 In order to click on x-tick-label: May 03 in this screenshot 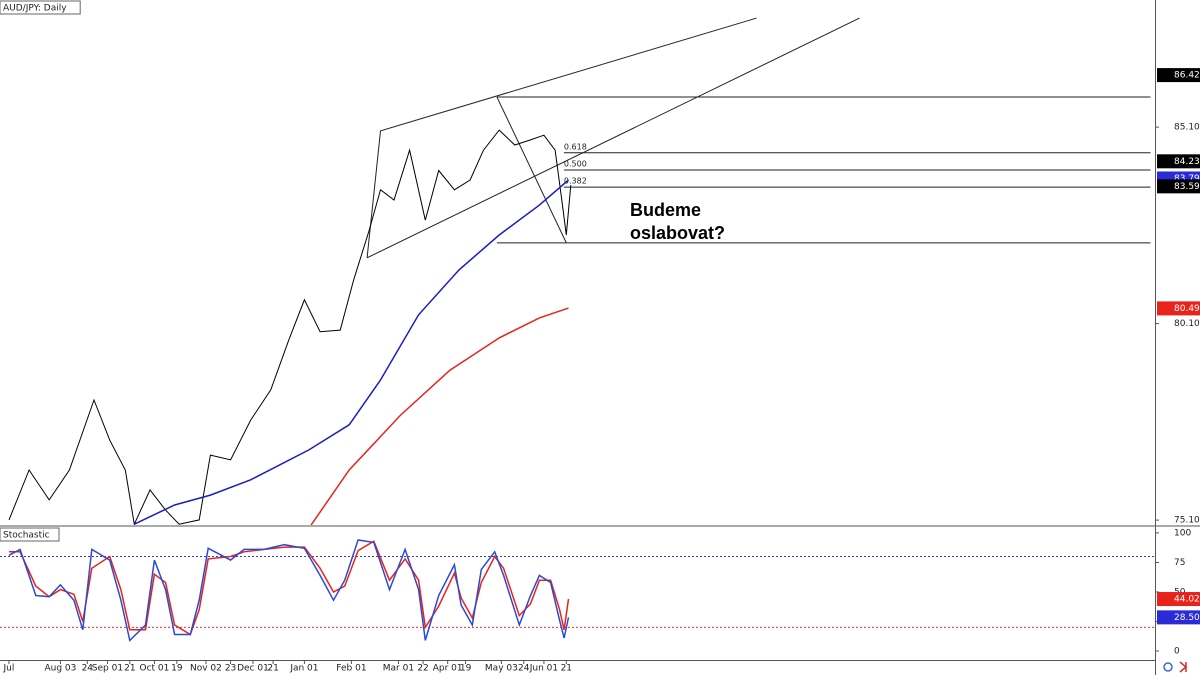, I will do `click(501, 669)`.